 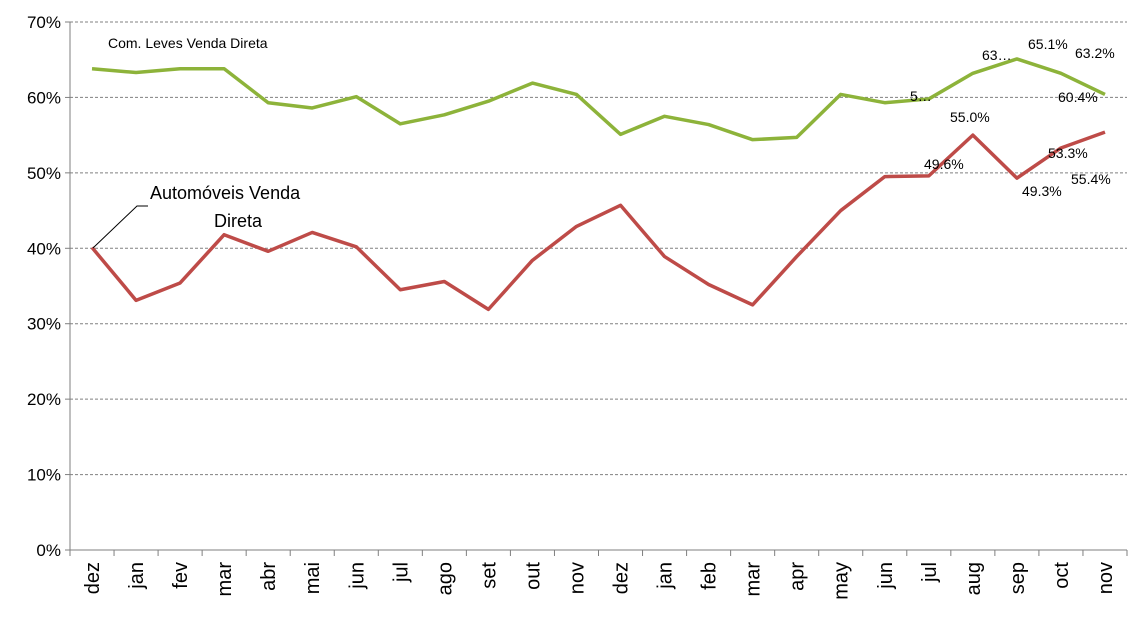 What do you see at coordinates (48, 286) in the screenshot?
I see `y-axis-ticks: 0% 10% 20% 30% 40% 50% 60% 70%` at bounding box center [48, 286].